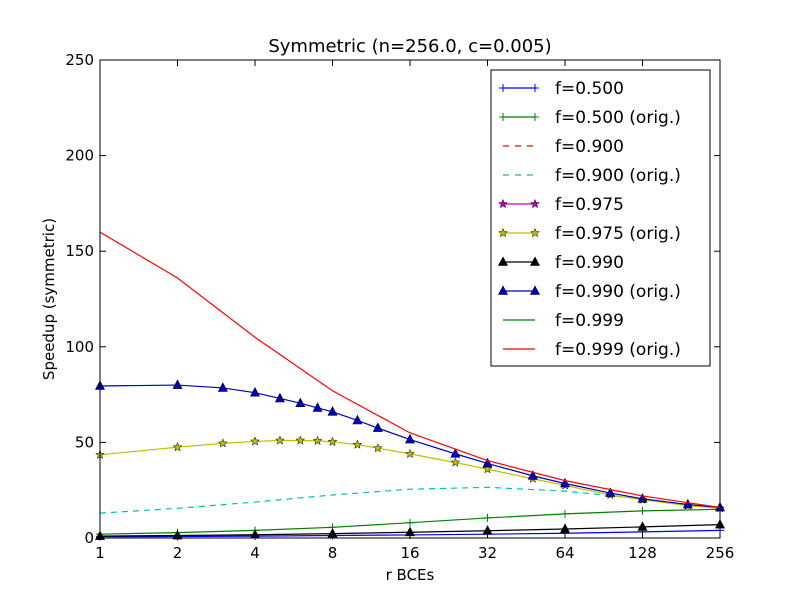 This screenshot has height=600, width=800. I want to click on x-tick-label: 64, so click(564, 553).